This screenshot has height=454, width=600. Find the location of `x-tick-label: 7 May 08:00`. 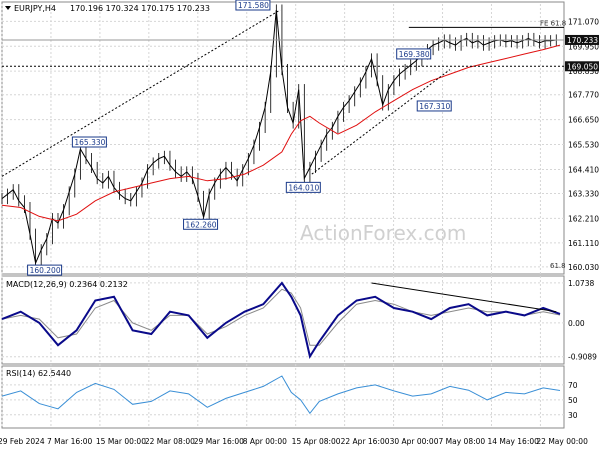

x-tick-label: 7 May 08:00 is located at coordinates (462, 441).